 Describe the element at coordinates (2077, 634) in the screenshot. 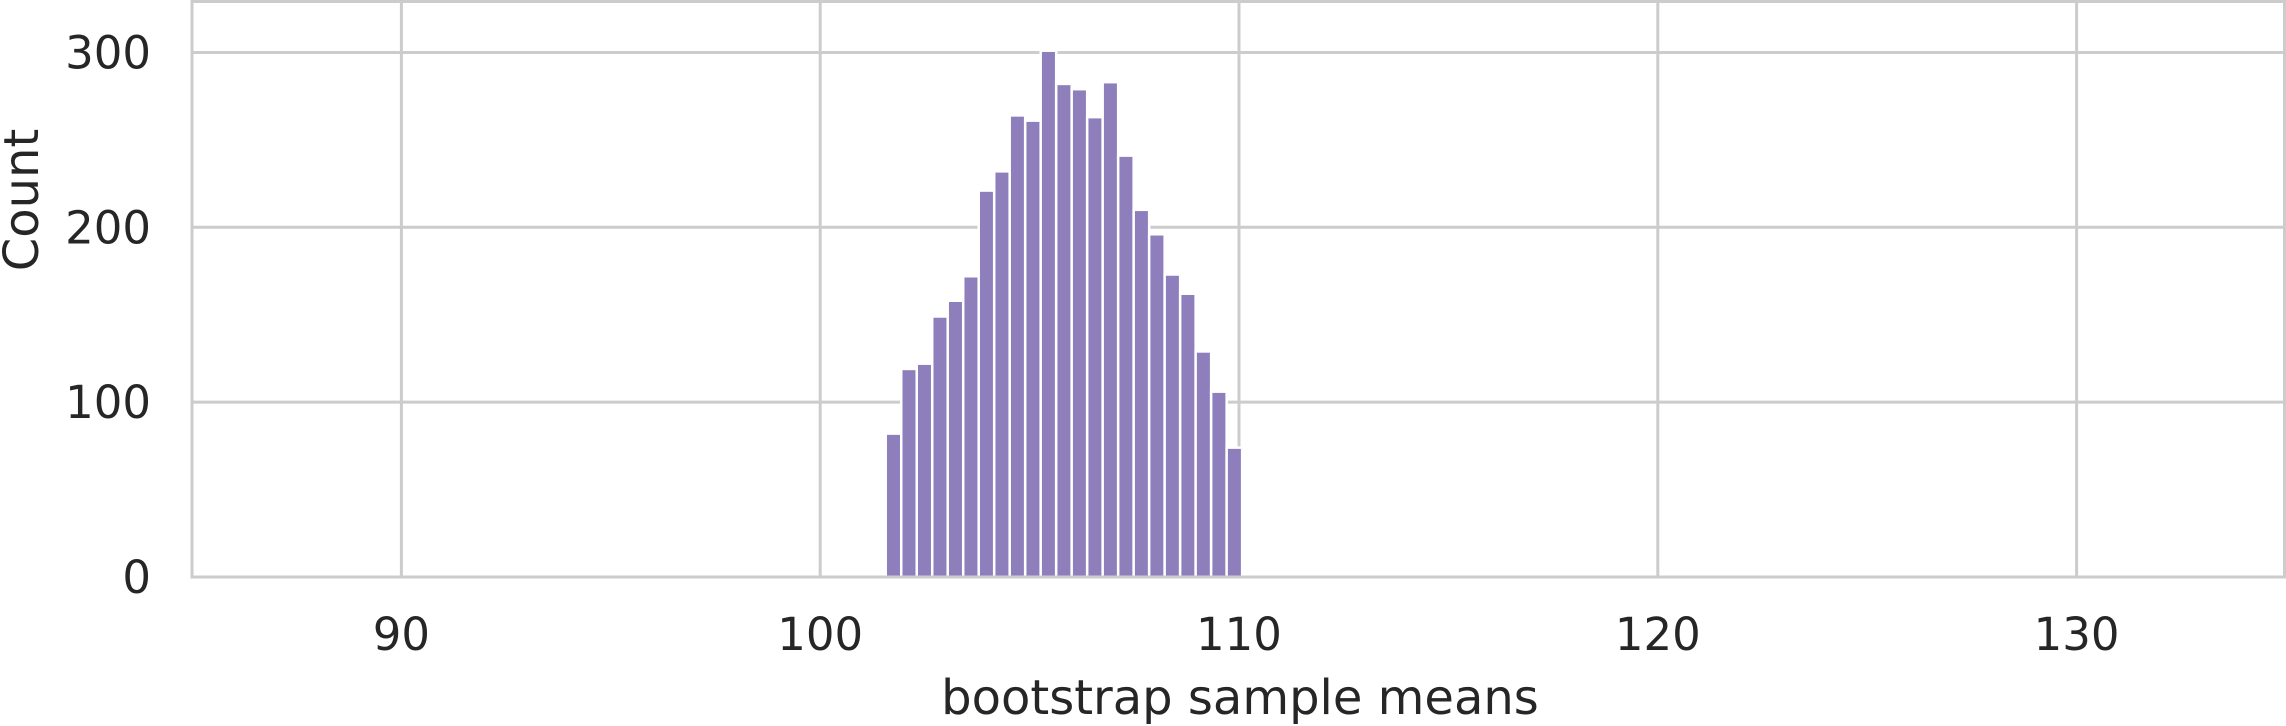

I see `x-tick-label: 130` at that location.